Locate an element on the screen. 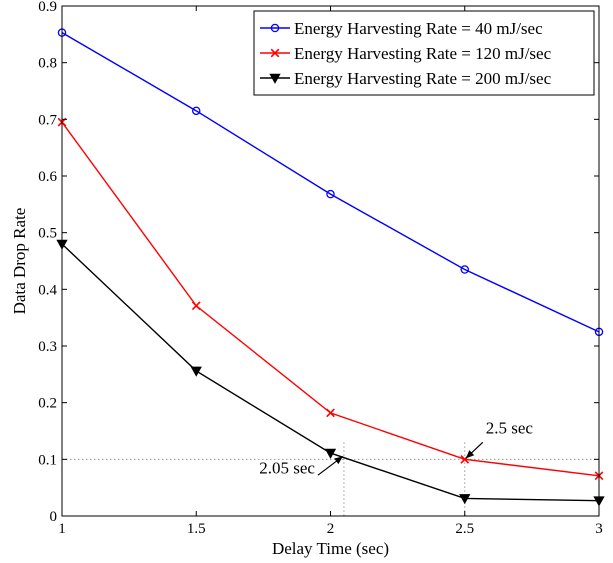 Image resolution: width=613 pixels, height=563 pixels. y-tick-label: 0.7 is located at coordinates (47, 120).